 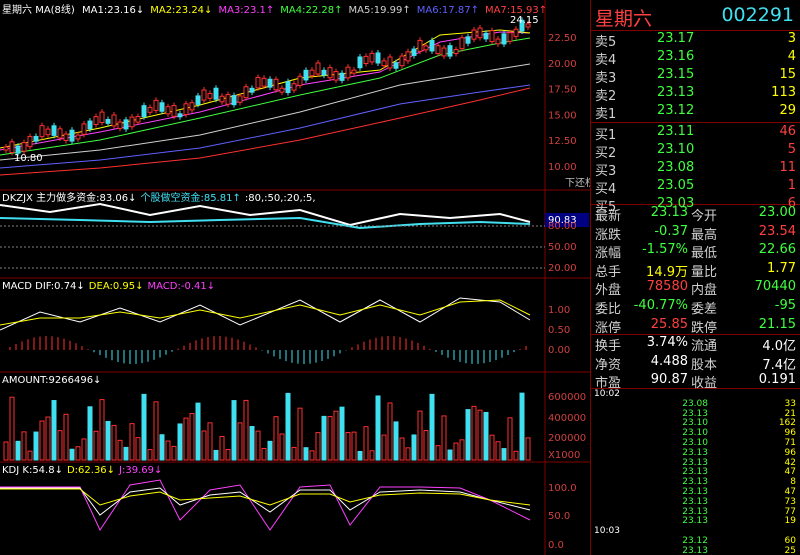 I want to click on quote-label: 委差, so click(x=704, y=309).